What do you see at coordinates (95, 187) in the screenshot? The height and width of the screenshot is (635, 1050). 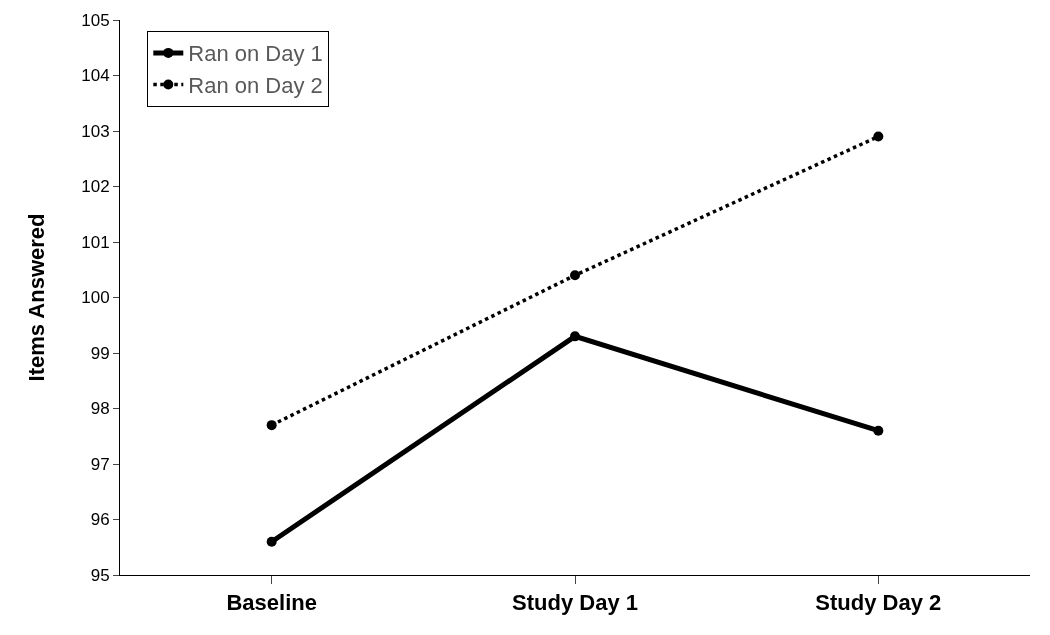 I see `y-tick-label: 102` at bounding box center [95, 187].